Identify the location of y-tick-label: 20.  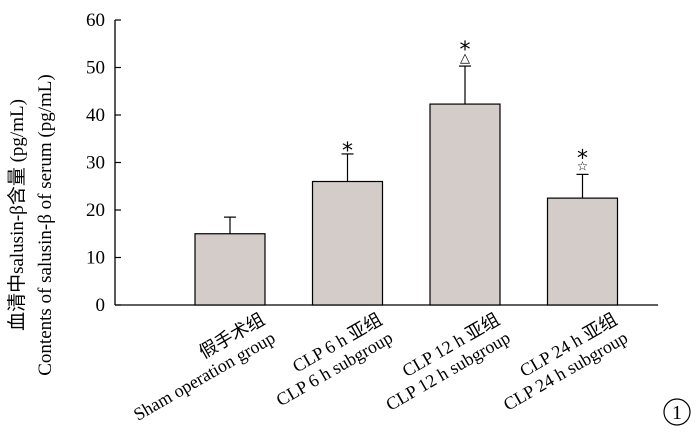
(95, 210).